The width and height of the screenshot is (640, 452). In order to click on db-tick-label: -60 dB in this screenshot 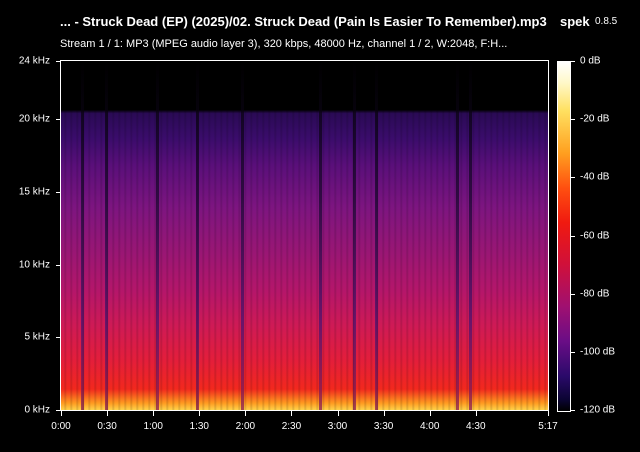, I will do `click(595, 235)`.